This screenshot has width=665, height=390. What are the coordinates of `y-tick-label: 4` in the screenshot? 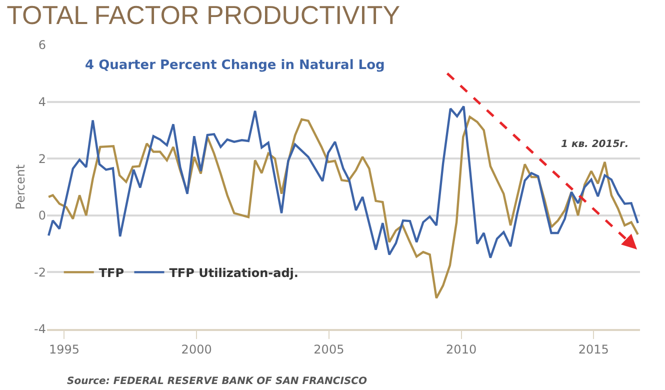 It's located at (42, 102).